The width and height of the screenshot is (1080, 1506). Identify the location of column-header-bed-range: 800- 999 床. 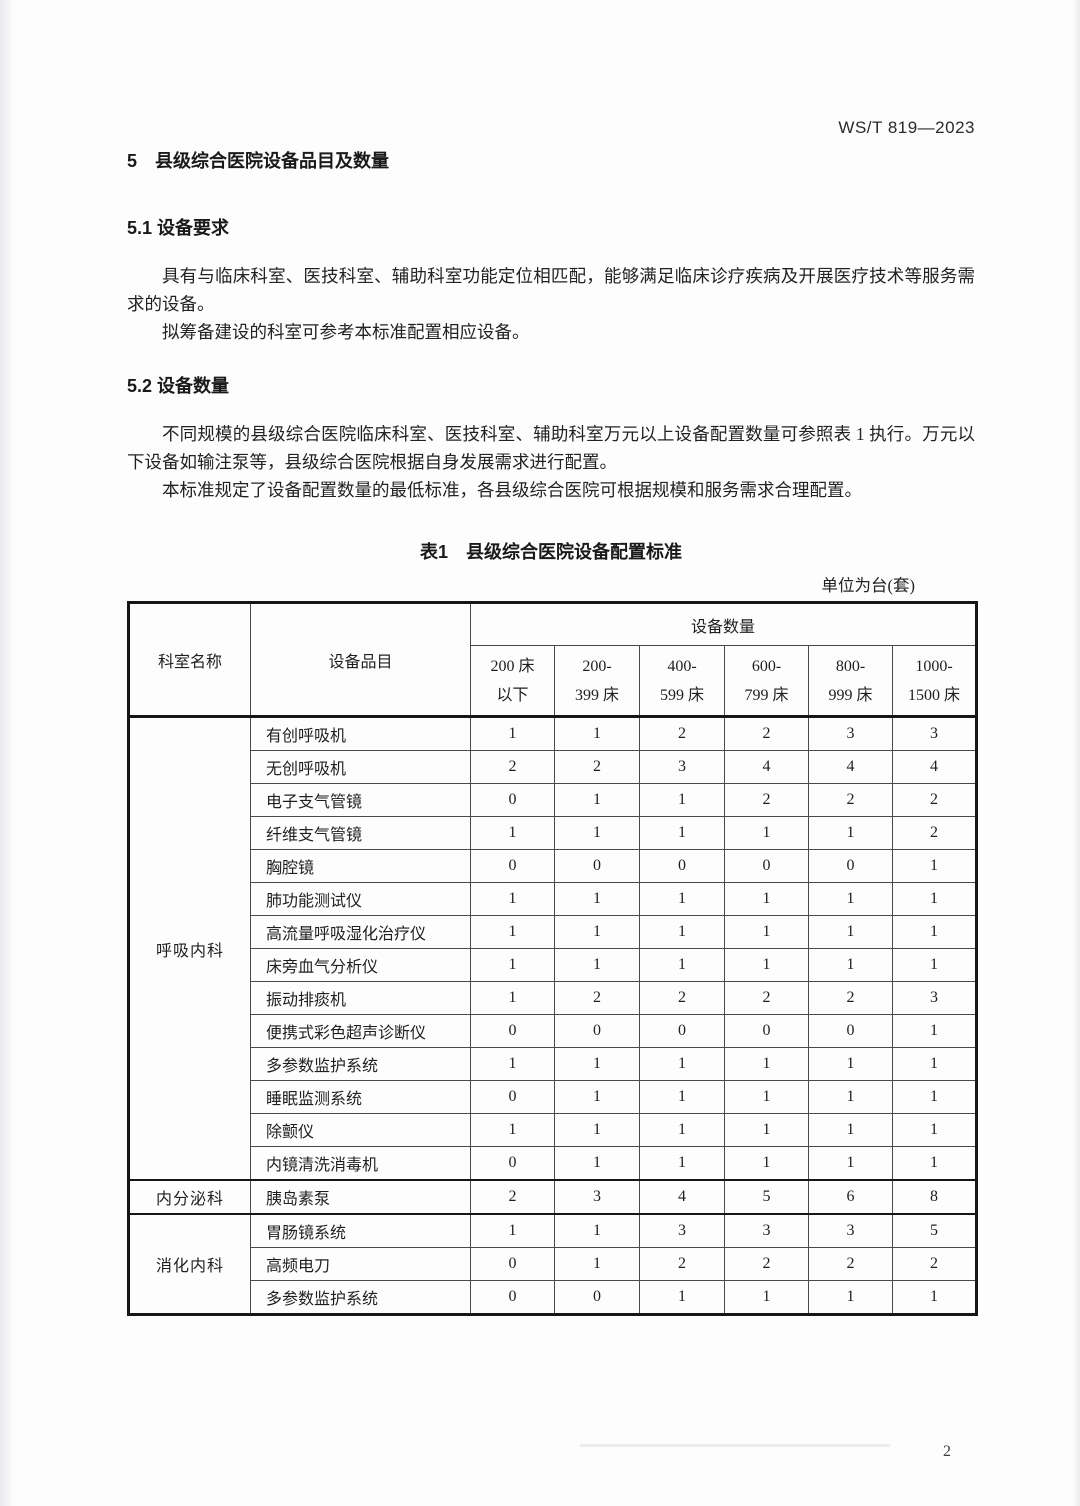
(850, 681).